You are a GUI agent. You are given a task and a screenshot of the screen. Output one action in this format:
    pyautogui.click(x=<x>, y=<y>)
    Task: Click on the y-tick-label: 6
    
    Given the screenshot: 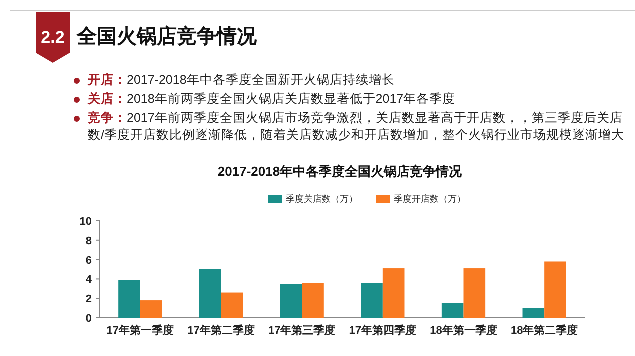 What is the action you would take?
    pyautogui.click(x=89, y=260)
    